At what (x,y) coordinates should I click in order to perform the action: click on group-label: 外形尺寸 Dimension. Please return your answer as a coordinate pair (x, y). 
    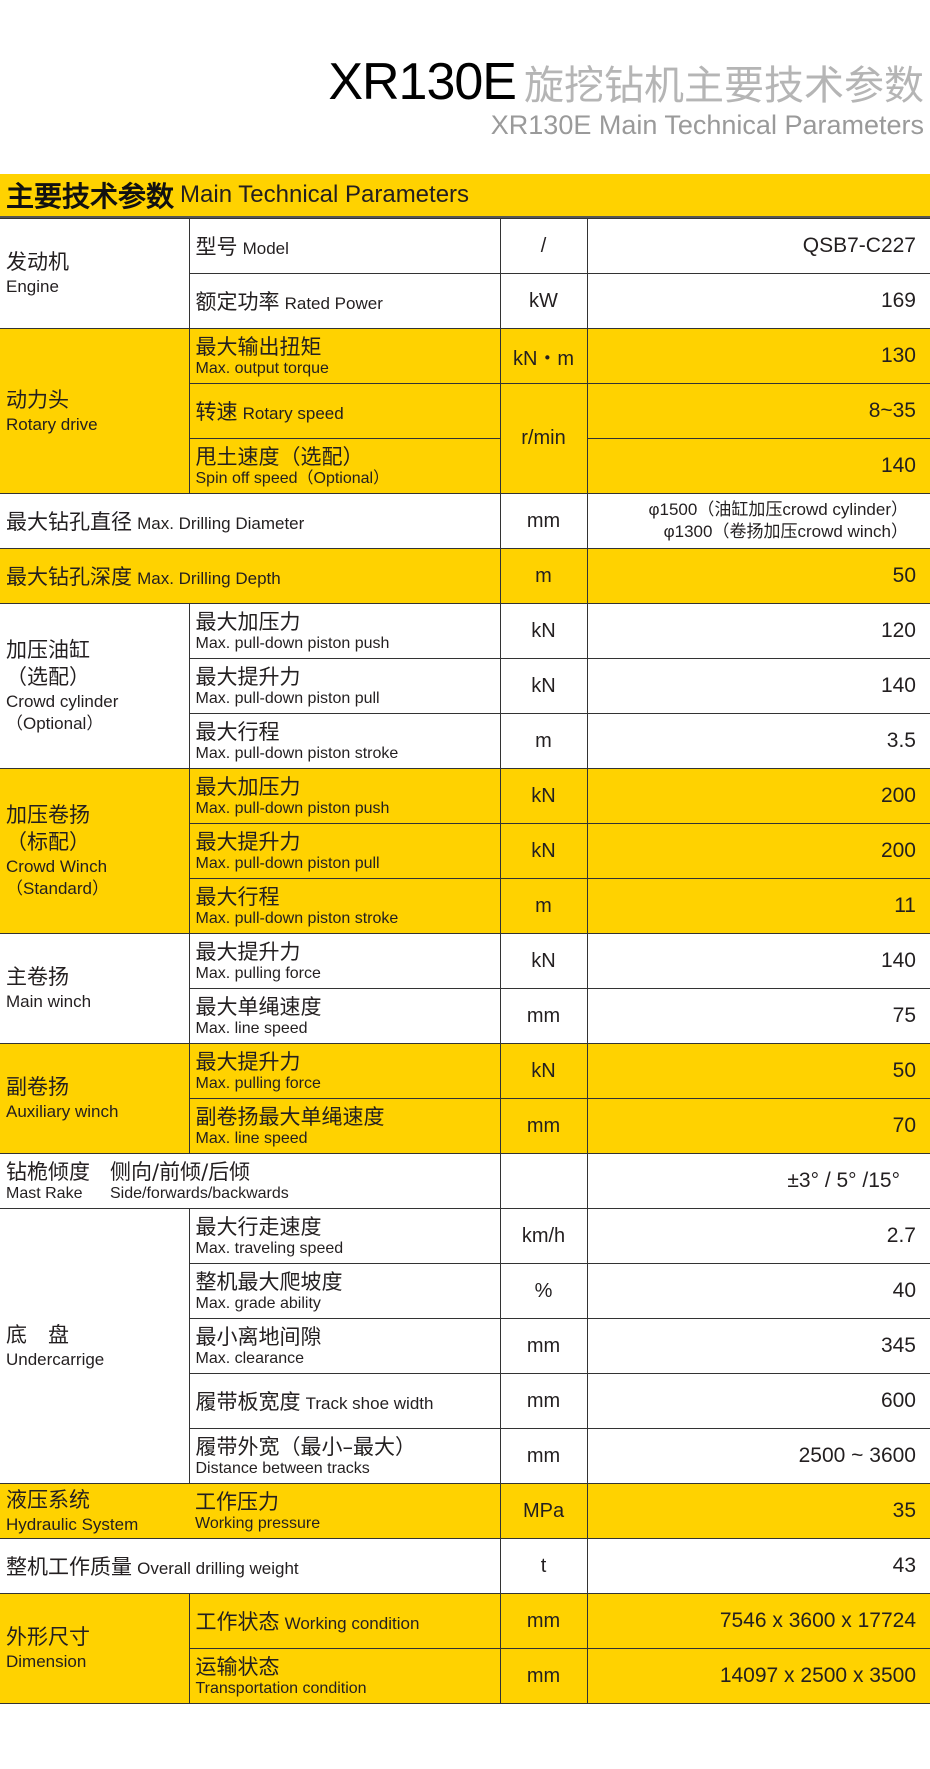
    Looking at the image, I should click on (95, 1648).